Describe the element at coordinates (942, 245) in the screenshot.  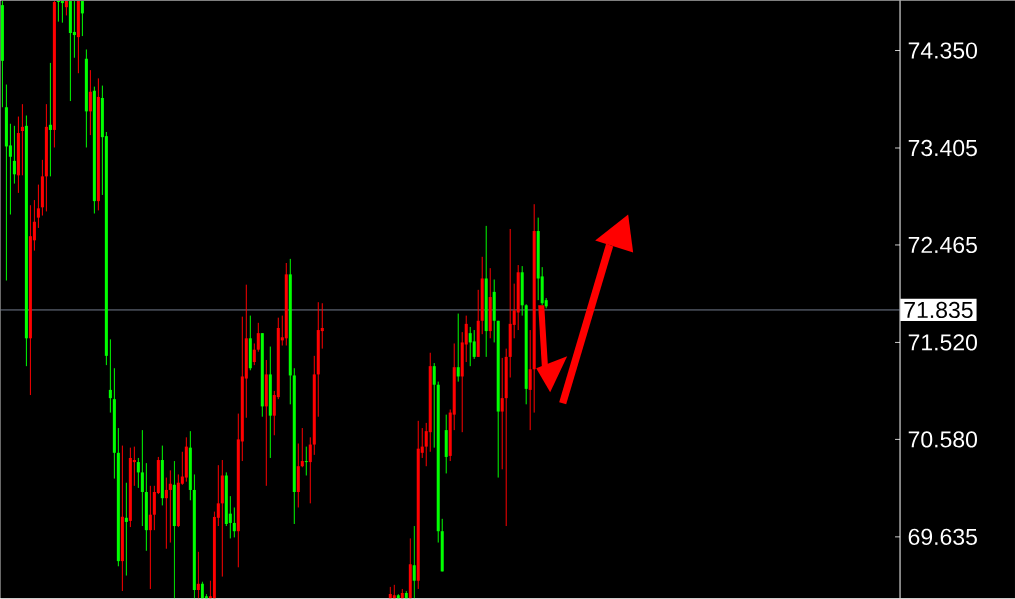
I see `y-tick-label: 72.465` at that location.